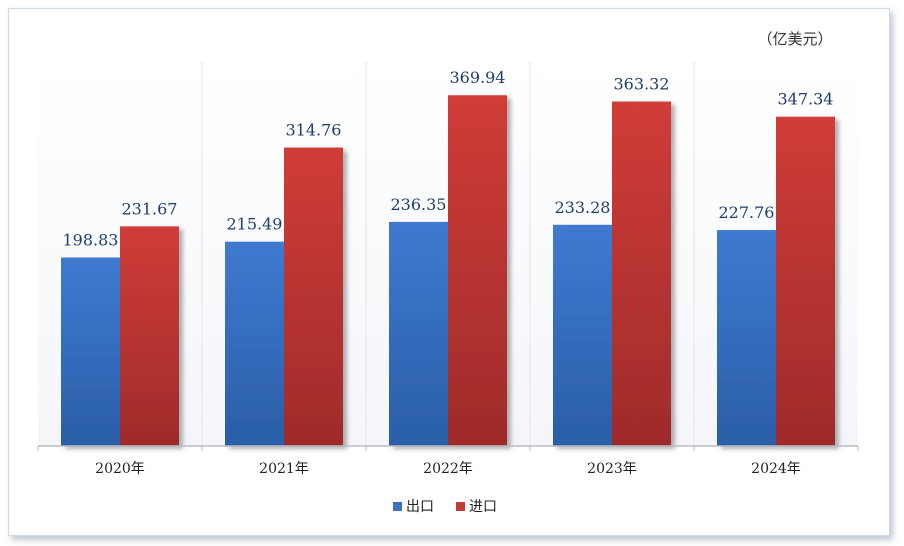 The image size is (904, 546). I want to click on value-label-import: 231.67, so click(150, 208).